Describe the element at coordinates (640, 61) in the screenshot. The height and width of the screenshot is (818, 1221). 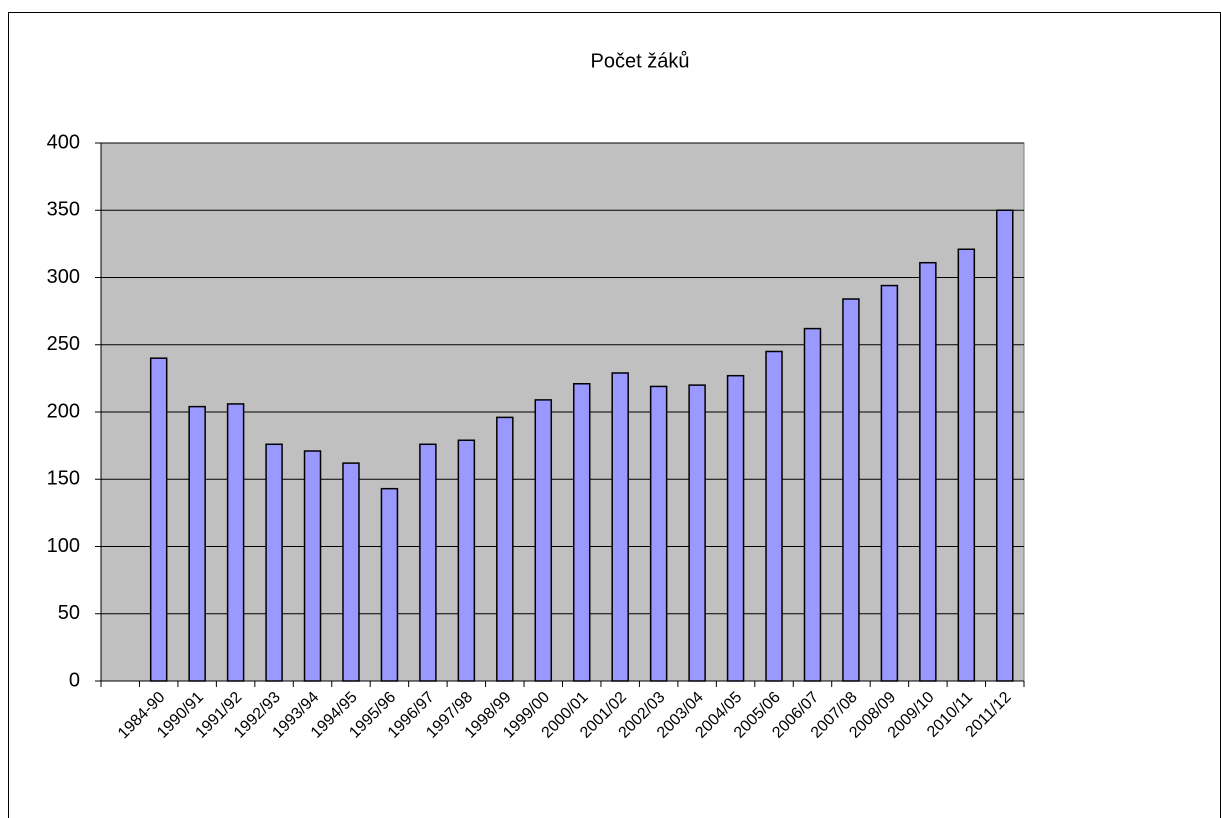
I see `chart-title: Počet žáků` at that location.